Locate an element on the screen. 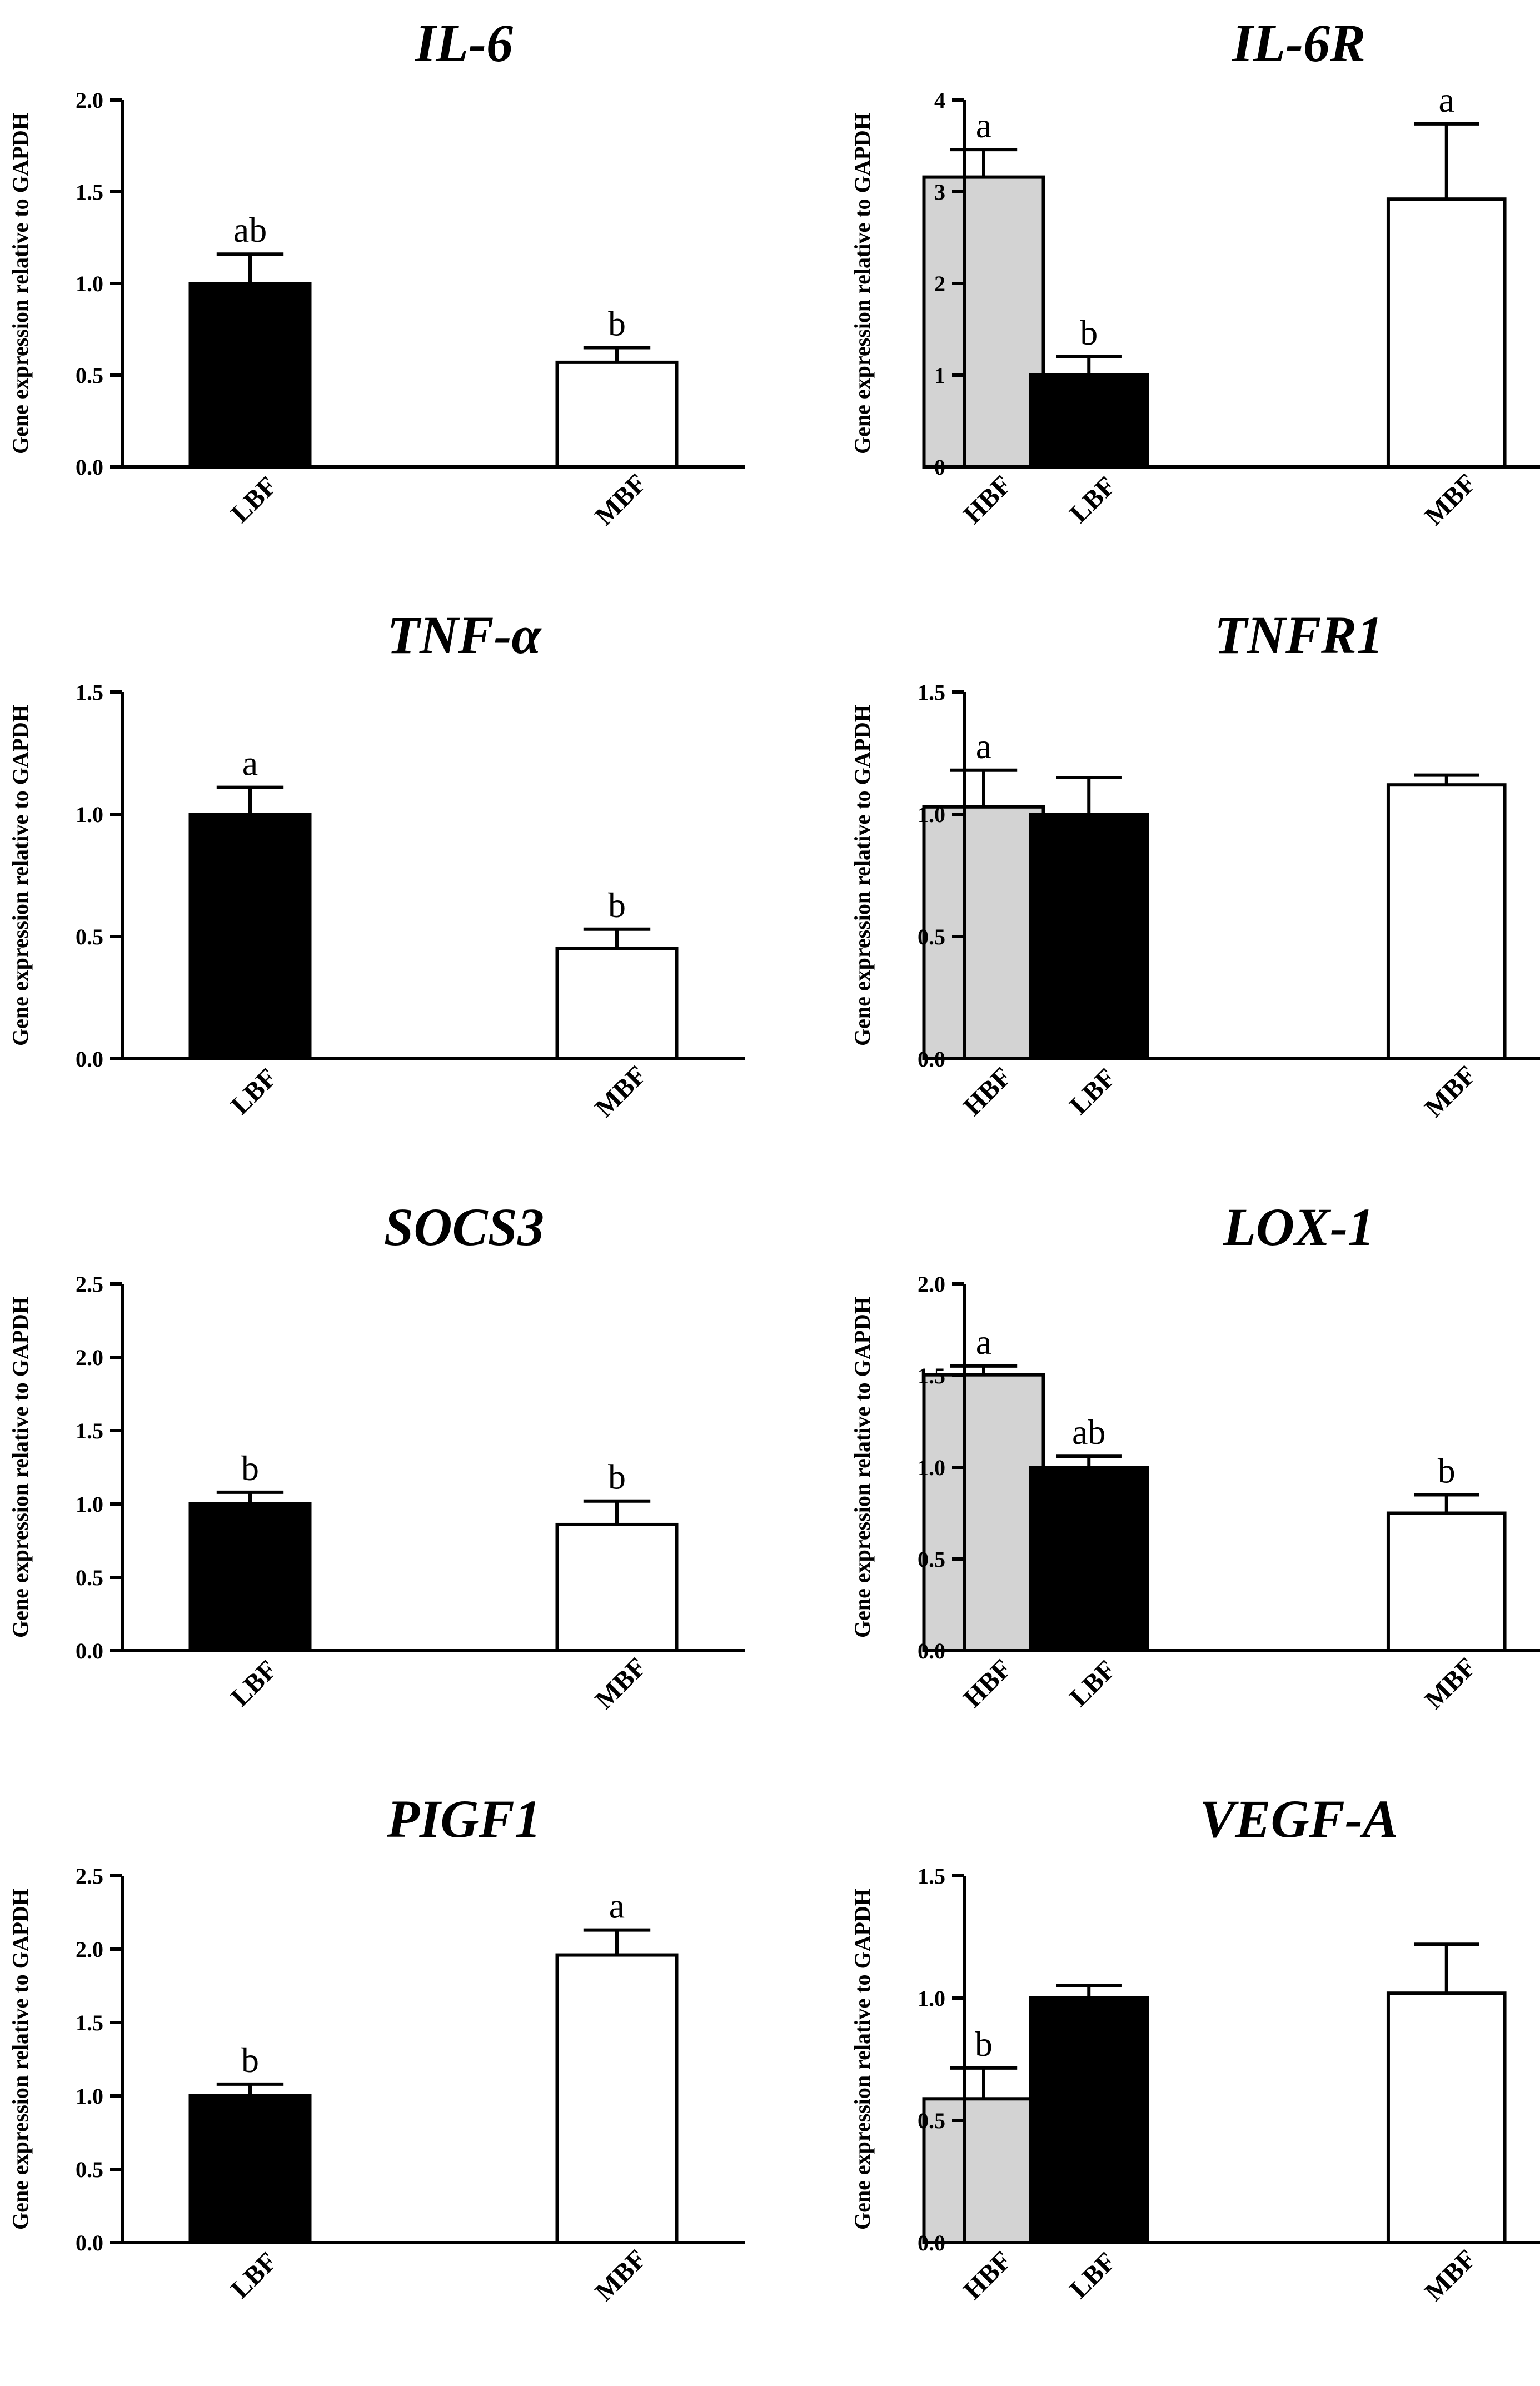  y-tick-label: 2 is located at coordinates (939, 283).